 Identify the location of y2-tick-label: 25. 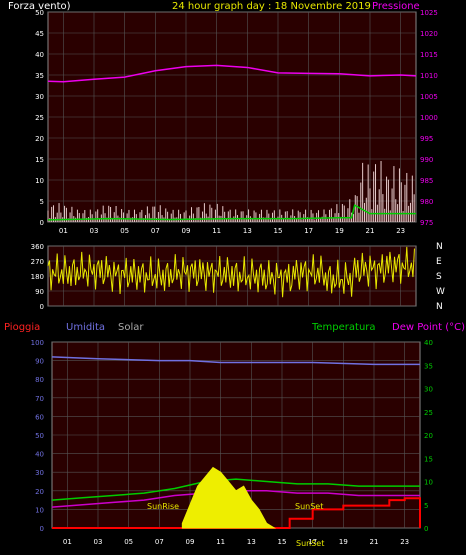
(428, 413).